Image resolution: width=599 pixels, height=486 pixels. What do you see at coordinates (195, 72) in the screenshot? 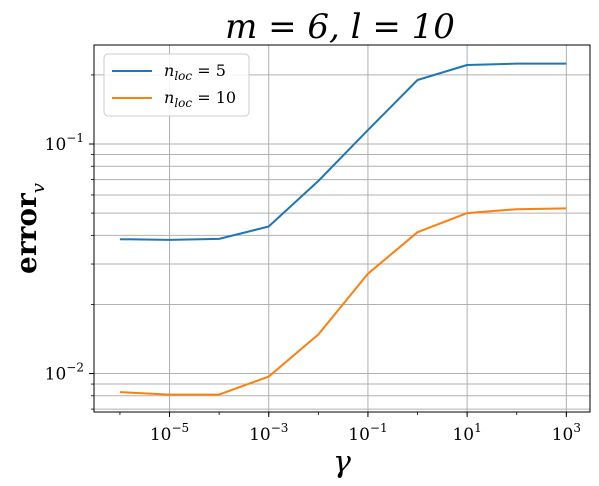
I see `legend-label-1: nloc = 5` at bounding box center [195, 72].